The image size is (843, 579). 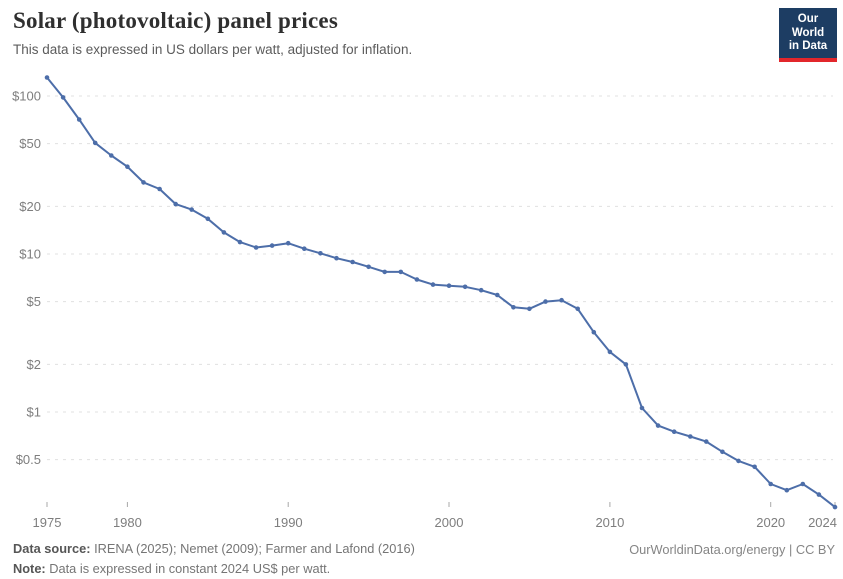 What do you see at coordinates (34, 301) in the screenshot?
I see `y-axis-tick-label: $5` at bounding box center [34, 301].